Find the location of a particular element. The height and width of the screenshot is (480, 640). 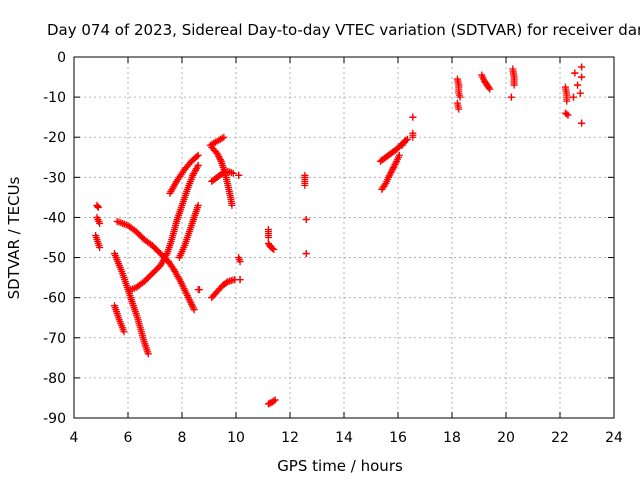

series-arc-mid-isolated is located at coordinates (199, 290).